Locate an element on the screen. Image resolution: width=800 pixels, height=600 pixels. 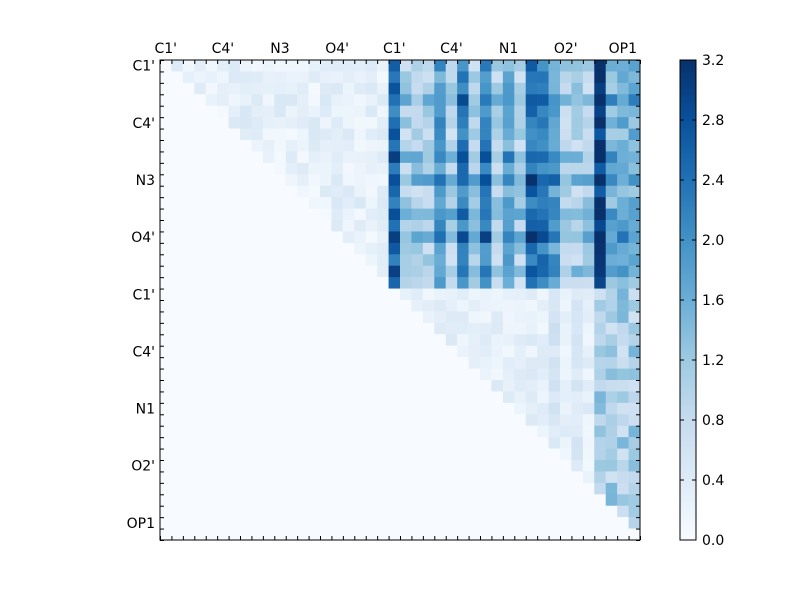
x-tick-label: C4' is located at coordinates (223, 49).